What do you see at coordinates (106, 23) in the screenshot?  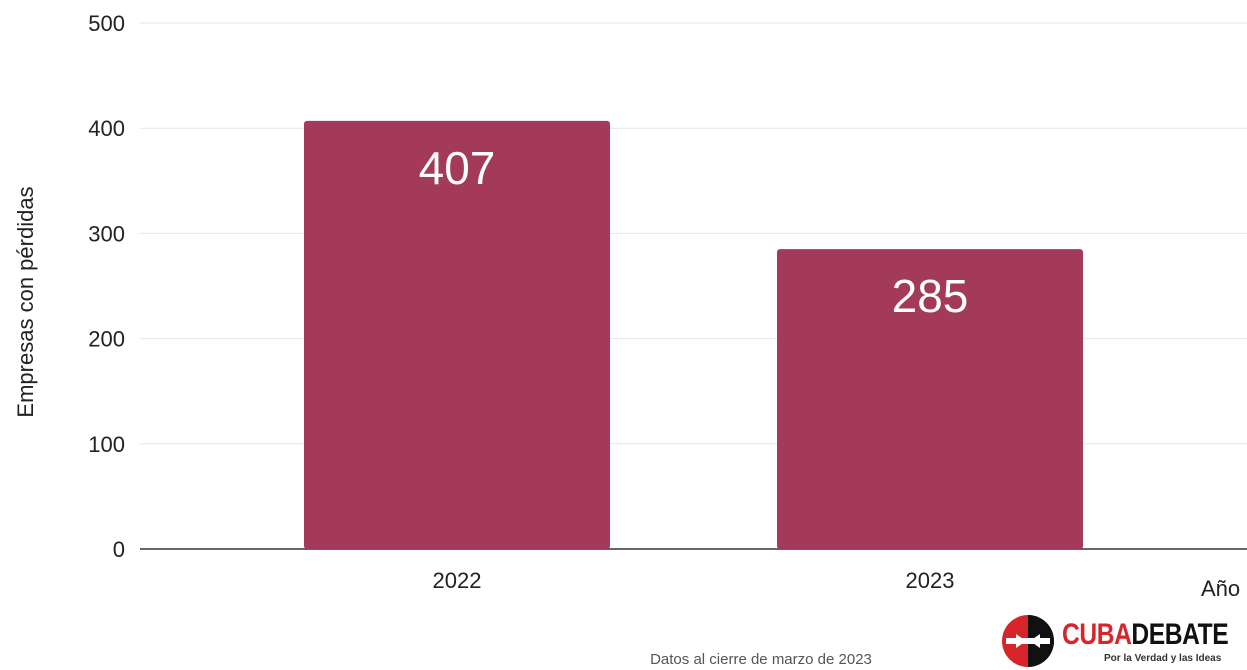 I see `y-tick-label: 500` at bounding box center [106, 23].